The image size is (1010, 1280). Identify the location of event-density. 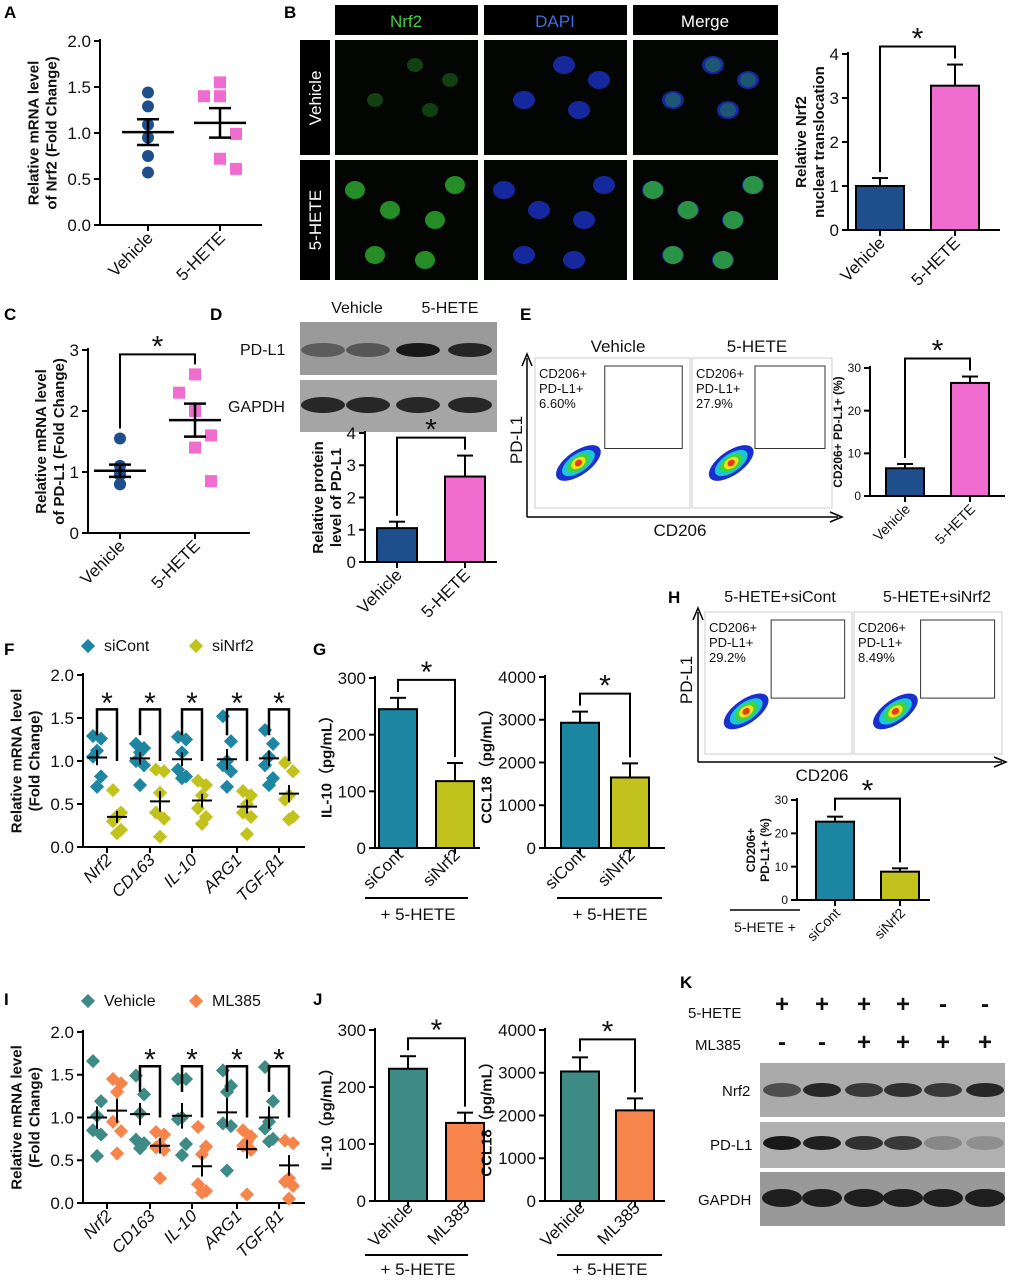
(731, 463).